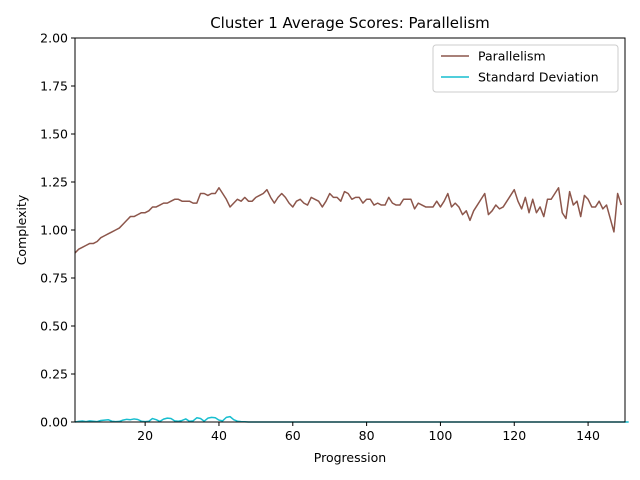 Image resolution: width=640 pixels, height=480 pixels. Describe the element at coordinates (514, 435) in the screenshot. I see `x-tick-label: 120` at that location.